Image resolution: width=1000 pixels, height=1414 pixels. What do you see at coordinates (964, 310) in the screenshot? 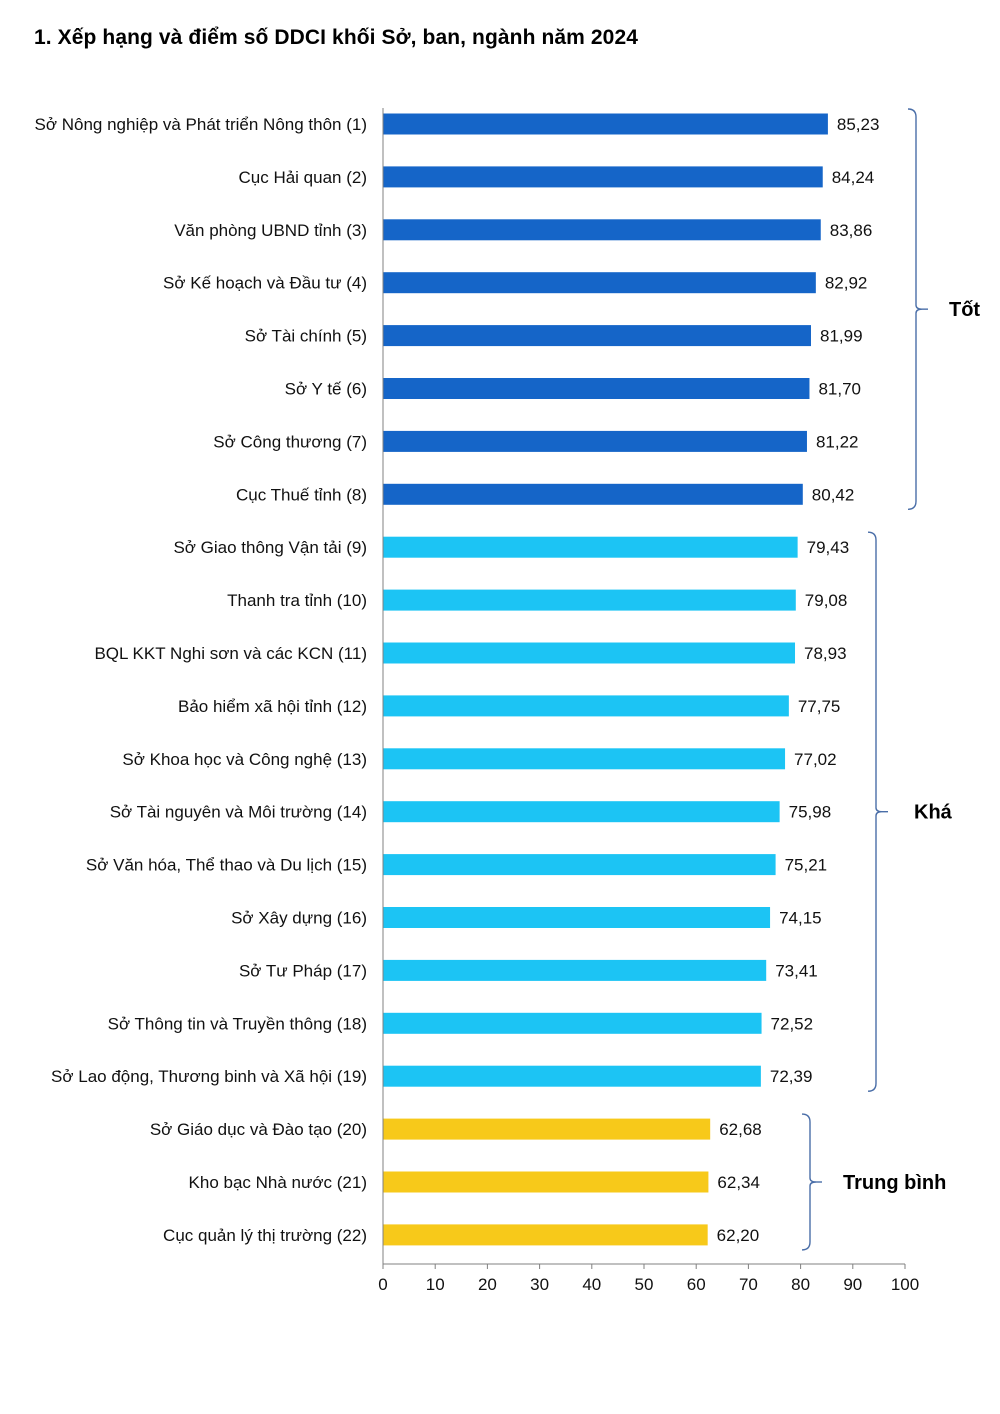
I see `group-label: Tốt` at bounding box center [964, 310].